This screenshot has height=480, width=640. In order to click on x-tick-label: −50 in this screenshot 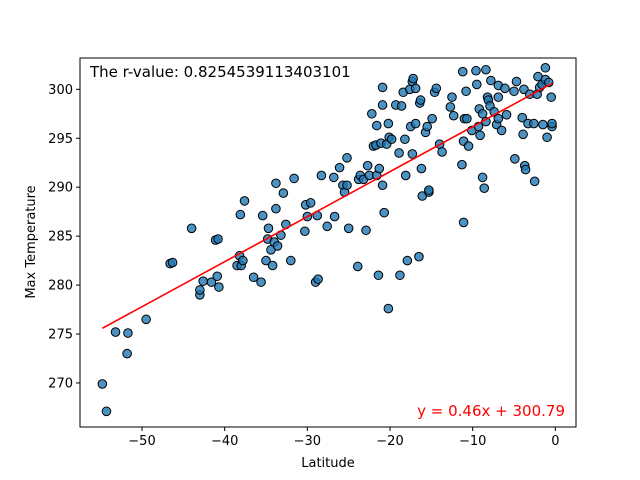, I will do `click(141, 441)`.